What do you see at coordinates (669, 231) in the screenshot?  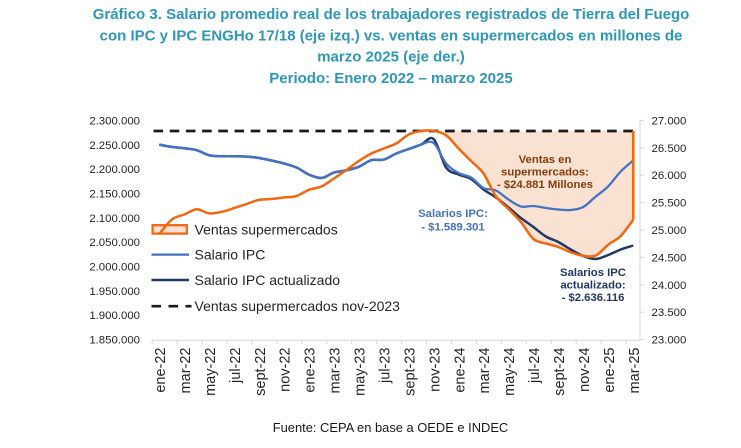 I see `svg-text: 25.000` at bounding box center [669, 231].